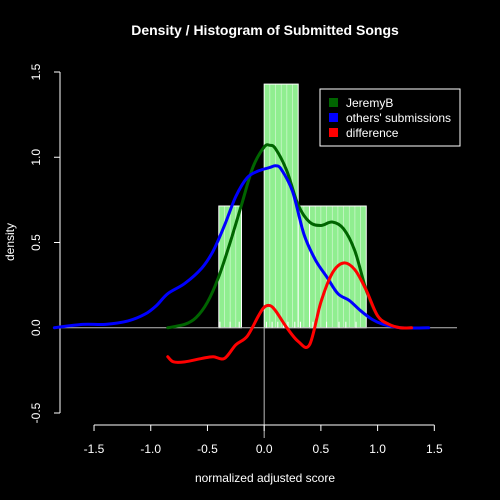 Image resolution: width=500 pixels, height=500 pixels. Describe the element at coordinates (333, 102) in the screenshot. I see `legend-swatch-jeremyb` at that location.